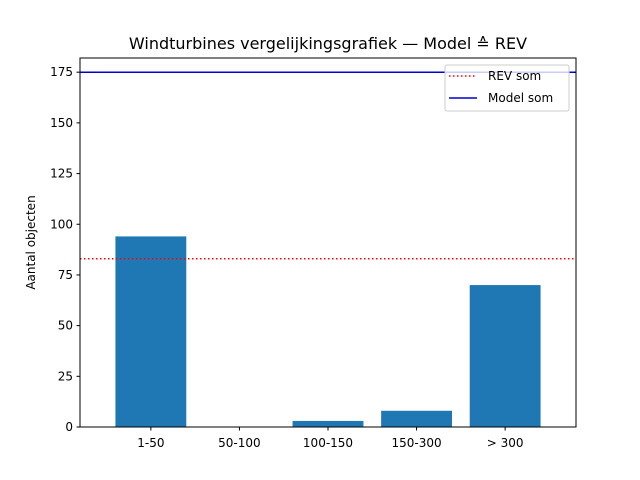 This screenshot has width=640, height=480. Describe the element at coordinates (61, 224) in the screenshot. I see `y-tick-label: 100` at that location.